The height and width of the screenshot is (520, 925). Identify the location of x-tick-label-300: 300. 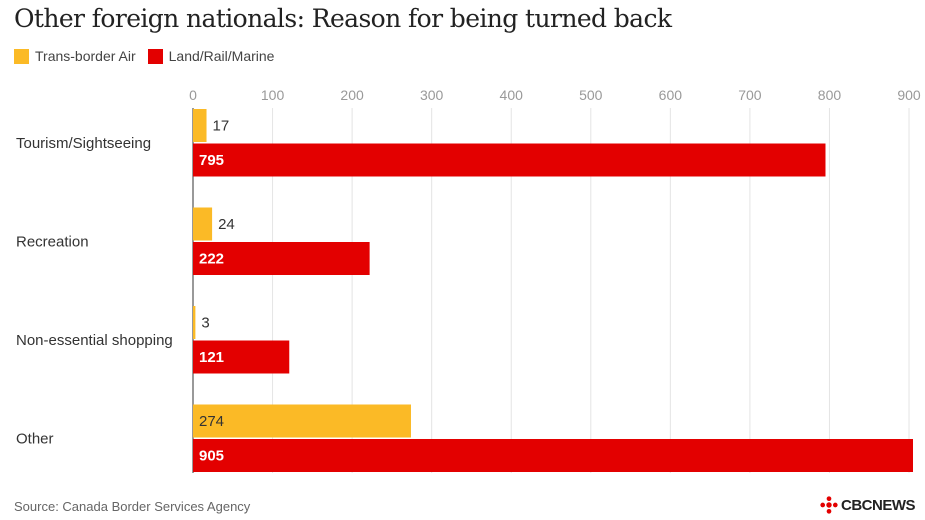
(432, 95).